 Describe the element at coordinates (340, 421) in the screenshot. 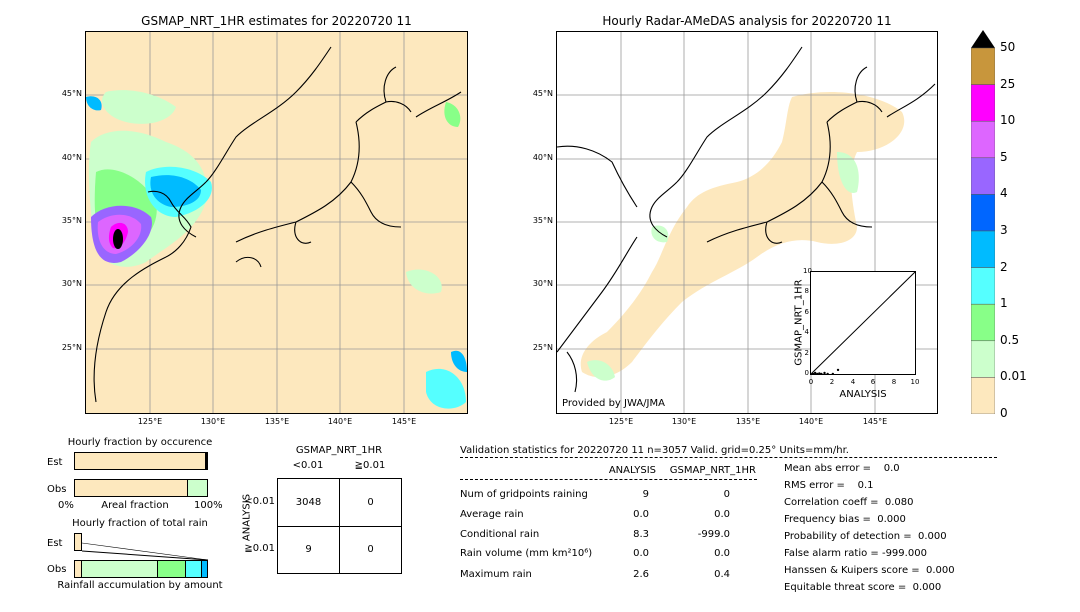

I see `left-lon-tick: 140°E` at that location.